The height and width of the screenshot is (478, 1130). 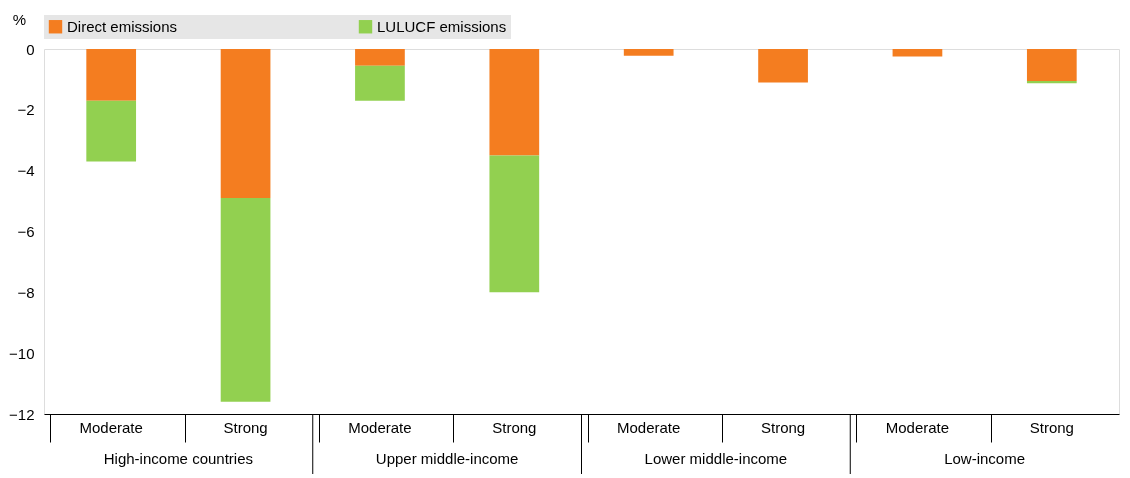 I want to click on y-tick-label: −12, so click(x=22, y=414).